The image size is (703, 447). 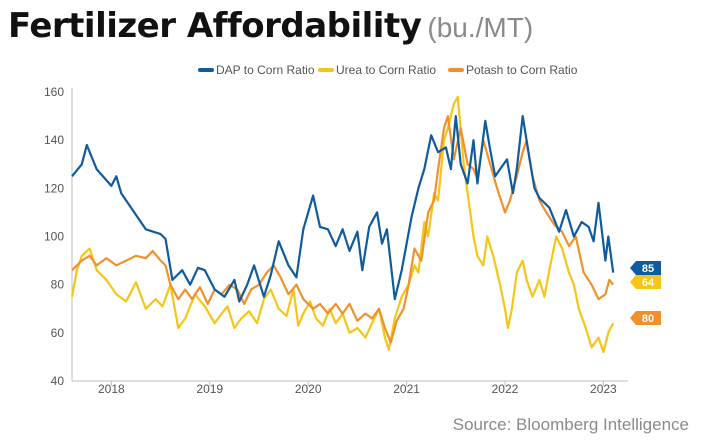 I want to click on legend-item: DAP to Corn Ratio, so click(x=256, y=70).